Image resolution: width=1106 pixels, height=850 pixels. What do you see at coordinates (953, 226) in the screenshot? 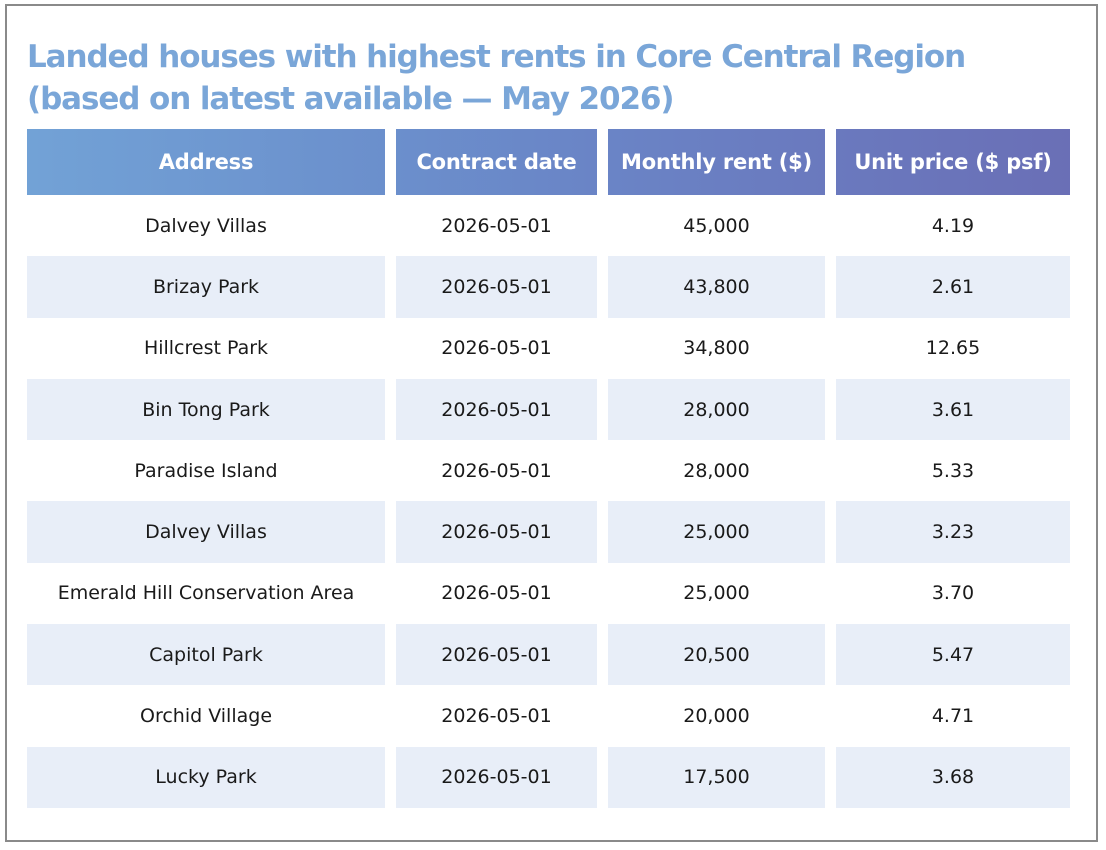
I see `cell-unit-price: 4.19` at bounding box center [953, 226].